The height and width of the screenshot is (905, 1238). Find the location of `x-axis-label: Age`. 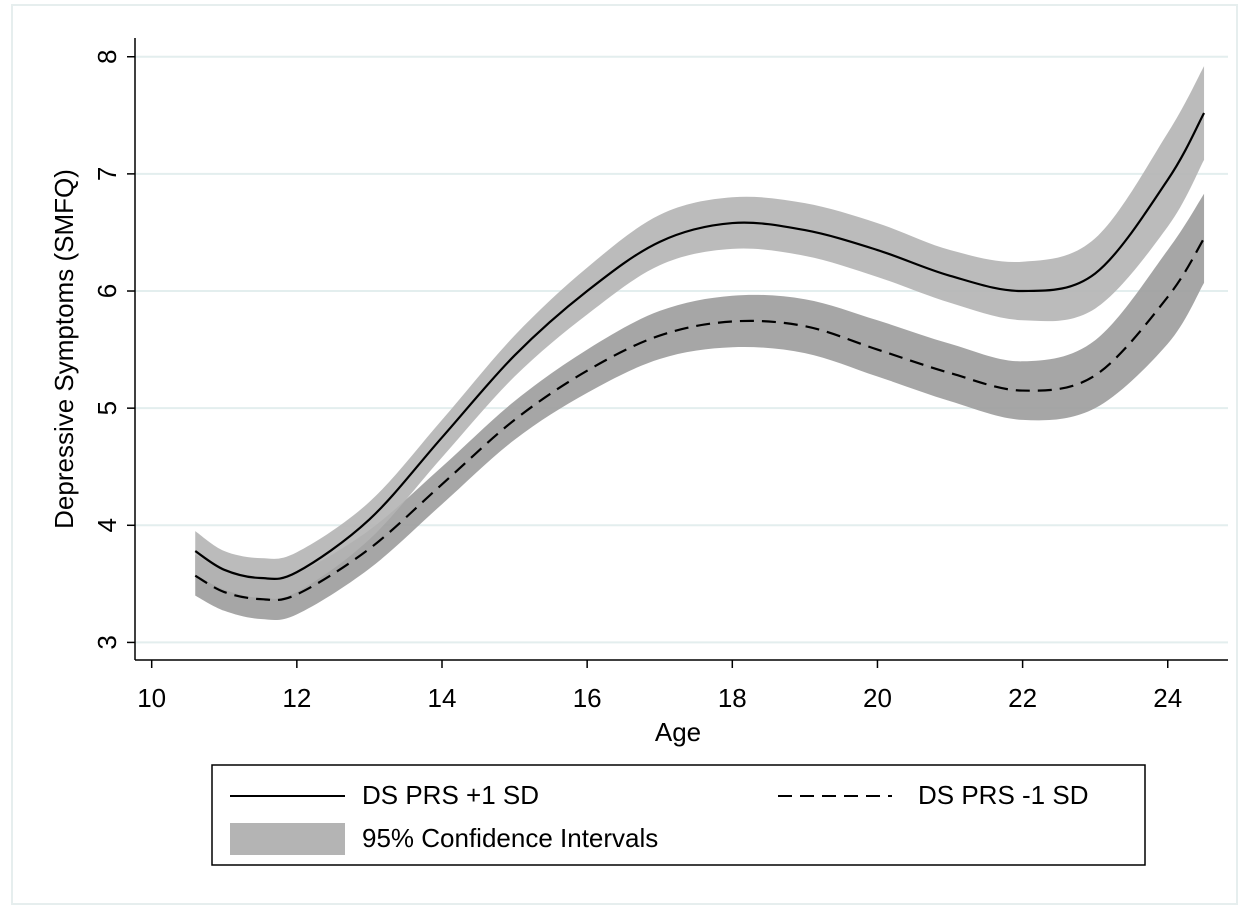

x-axis-label: Age is located at coordinates (678, 732).